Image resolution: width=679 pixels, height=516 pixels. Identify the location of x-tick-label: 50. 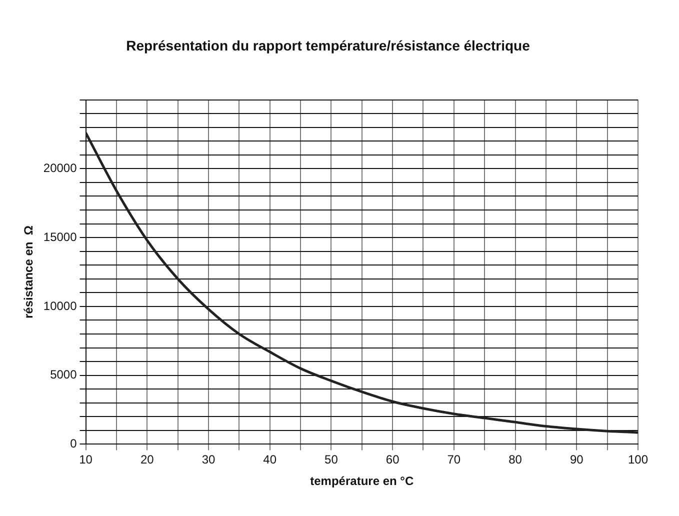
(331, 459).